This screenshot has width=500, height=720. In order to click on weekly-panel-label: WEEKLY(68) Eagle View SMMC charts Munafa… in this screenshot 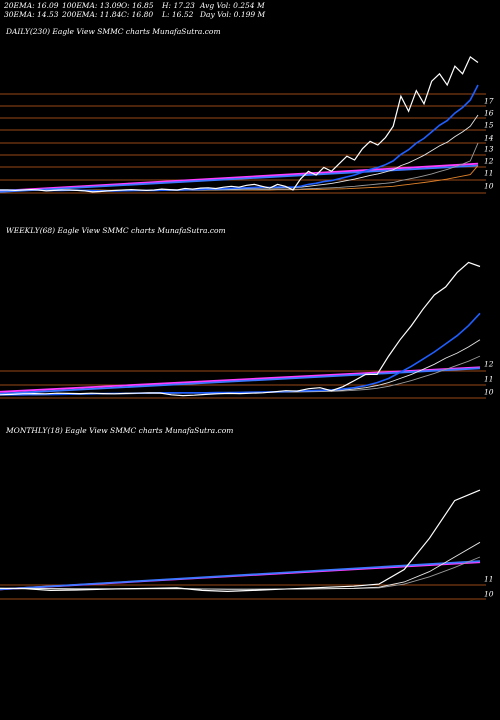, I will do `click(116, 230)`.